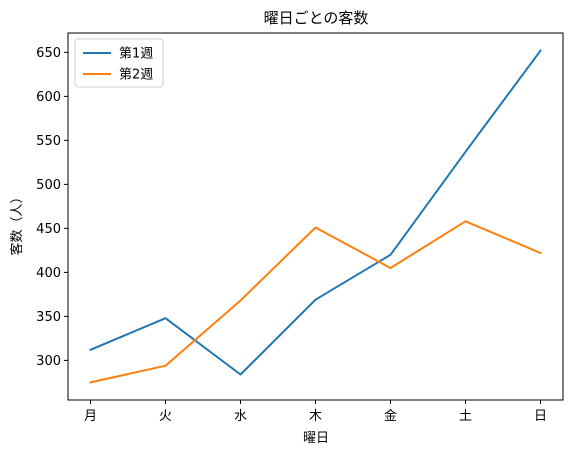  Describe the element at coordinates (90, 416) in the screenshot. I see `x-tick-label: 月` at that location.